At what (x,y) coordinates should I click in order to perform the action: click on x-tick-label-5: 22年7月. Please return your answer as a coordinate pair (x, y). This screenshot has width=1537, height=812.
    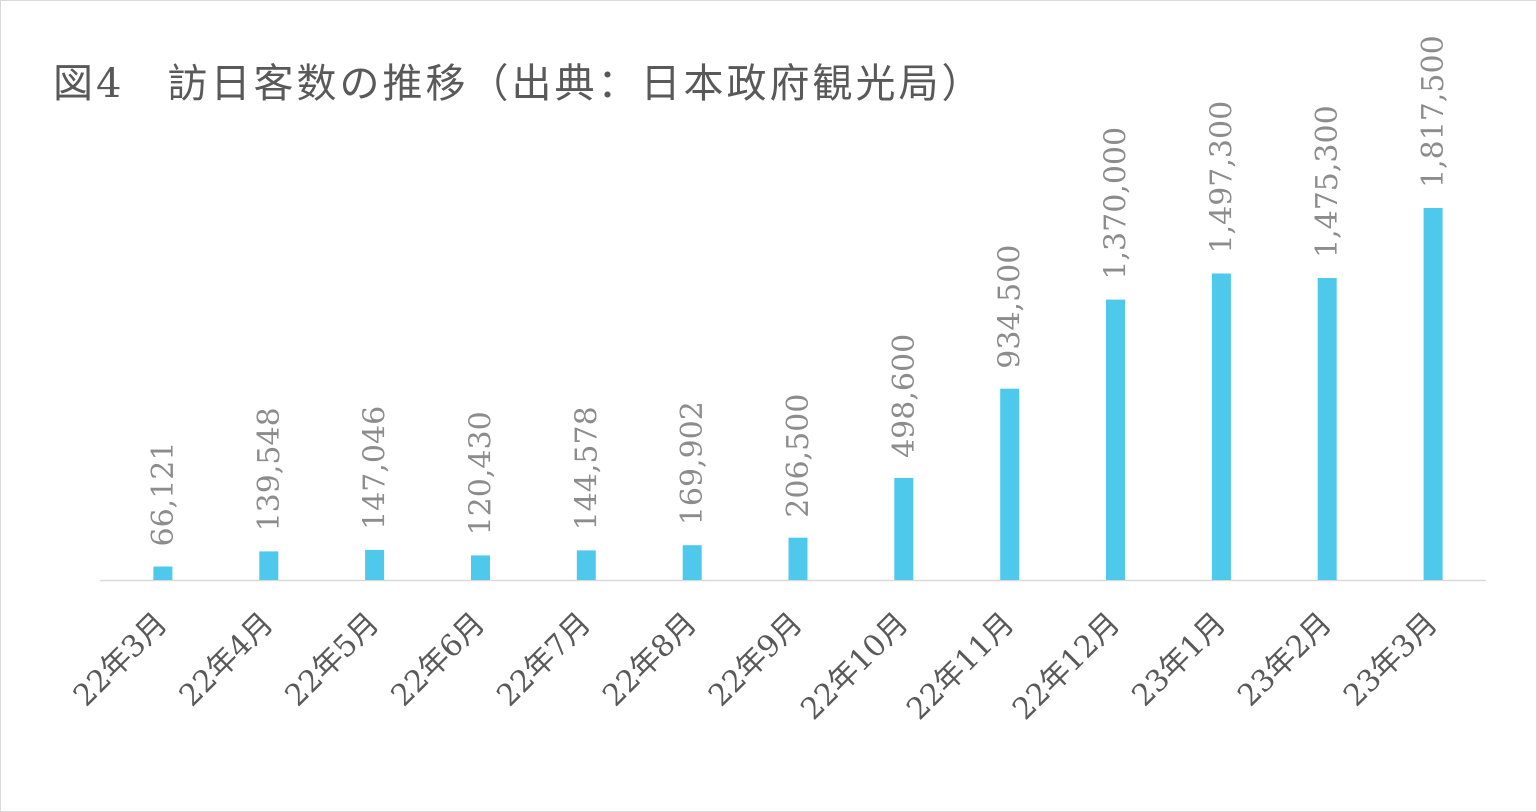
    Looking at the image, I should click on (544, 660).